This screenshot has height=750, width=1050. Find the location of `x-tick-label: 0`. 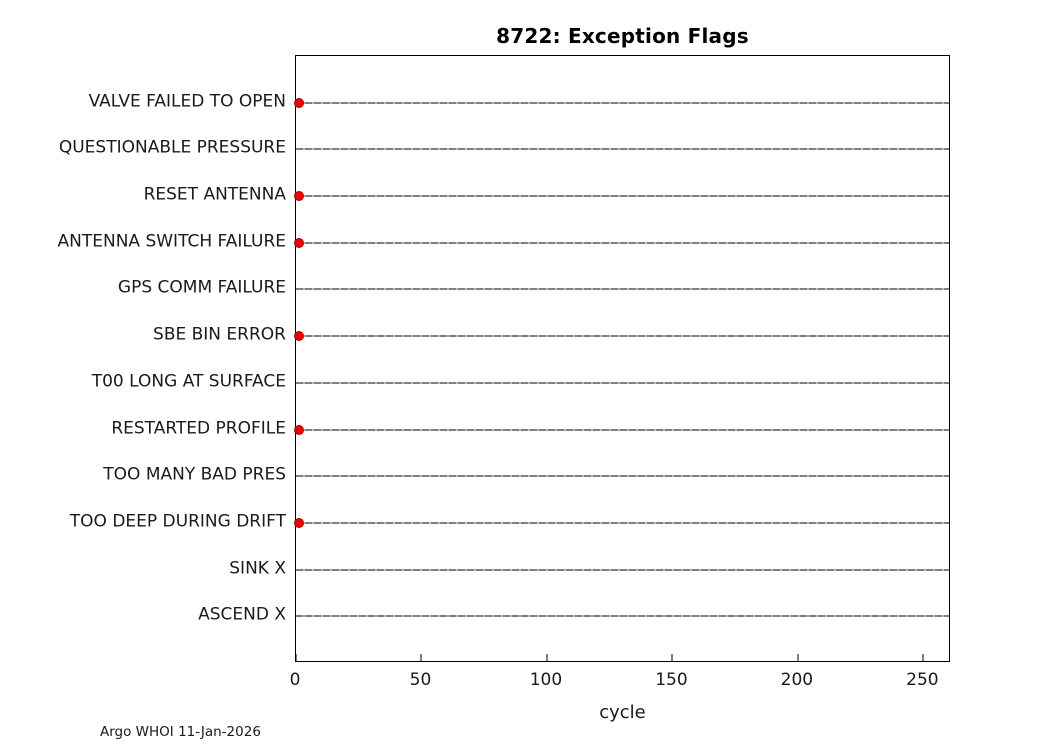

x-tick-label: 0 is located at coordinates (295, 680).